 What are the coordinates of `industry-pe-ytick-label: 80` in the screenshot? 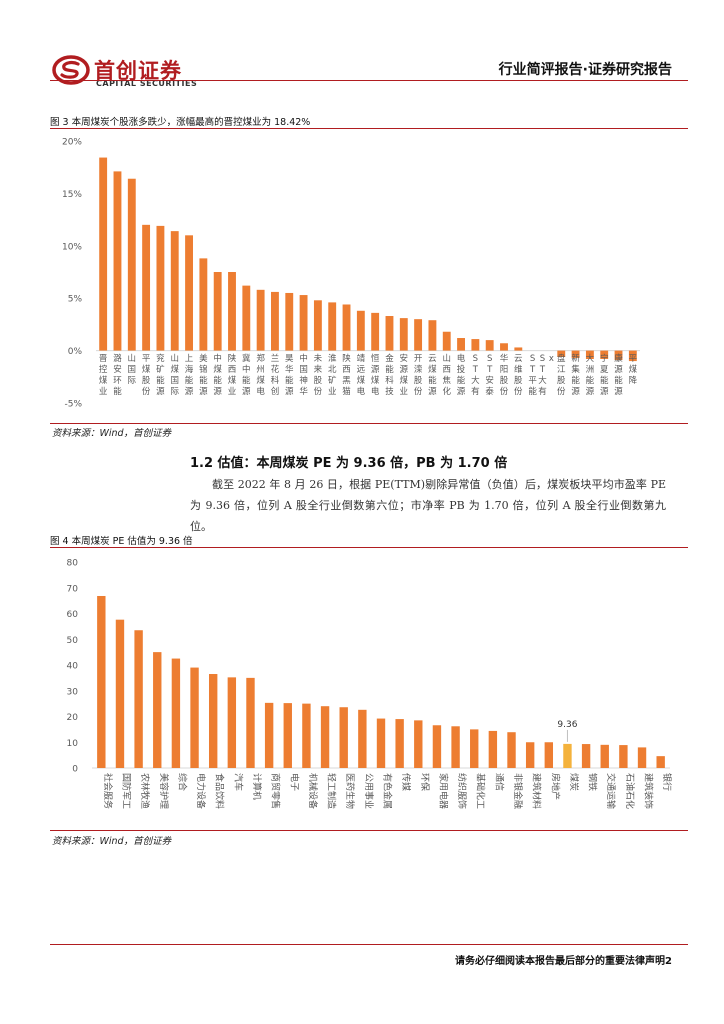 It's located at (73, 564).